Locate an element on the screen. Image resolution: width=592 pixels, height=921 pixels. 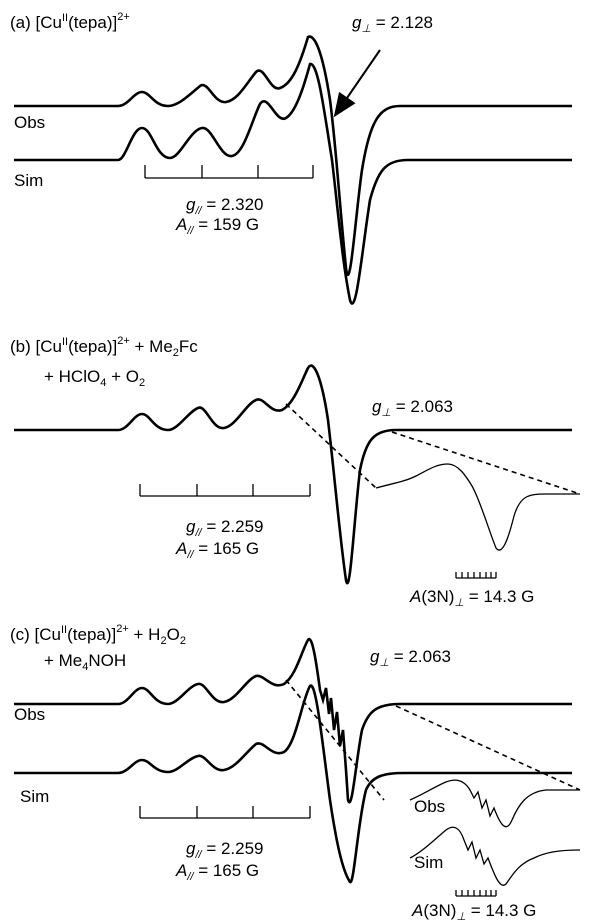
panel-c-g-parallel: g// = 2.259 is located at coordinates (225, 850).